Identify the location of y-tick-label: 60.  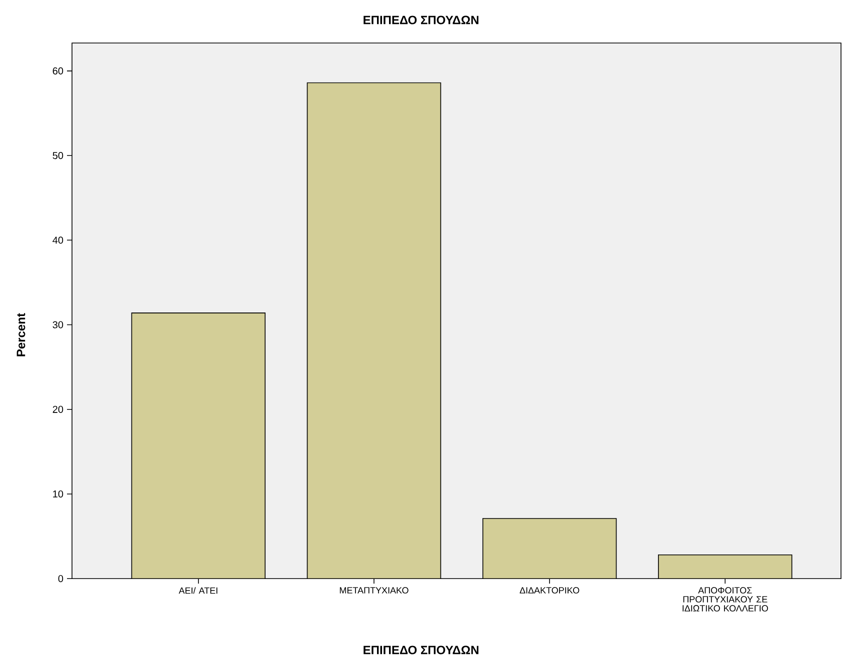
(58, 70).